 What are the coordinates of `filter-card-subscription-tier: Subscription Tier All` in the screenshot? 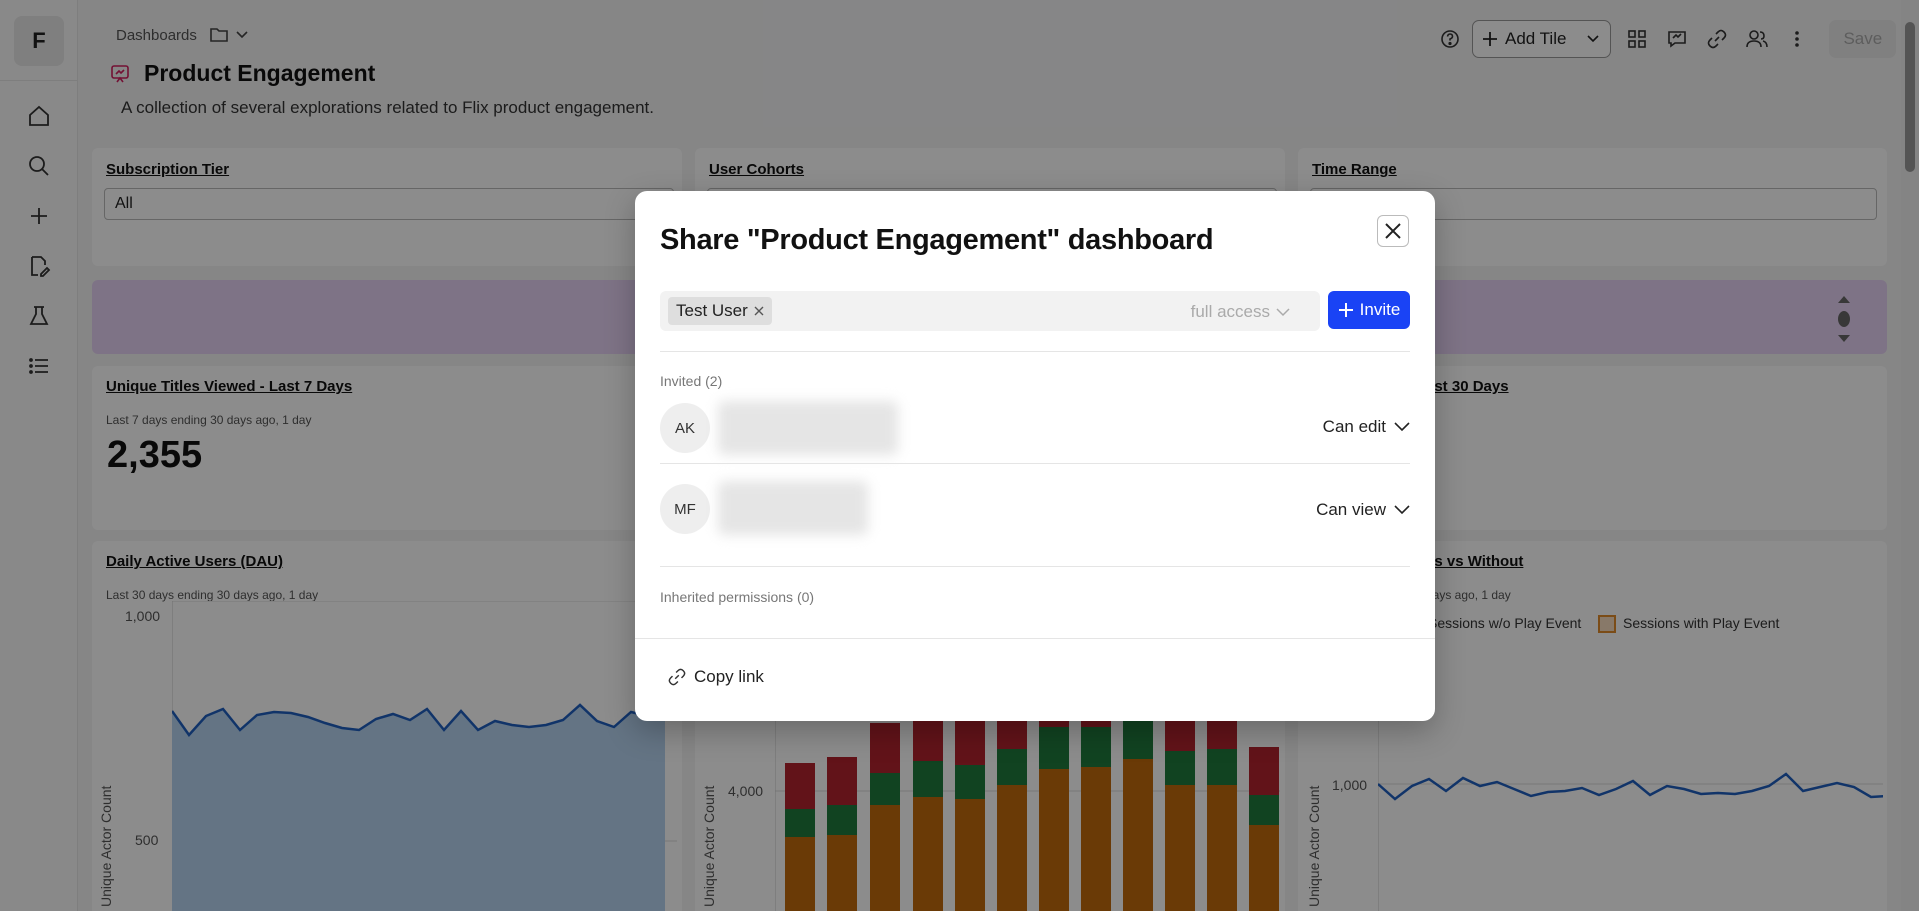 It's located at (387, 207).